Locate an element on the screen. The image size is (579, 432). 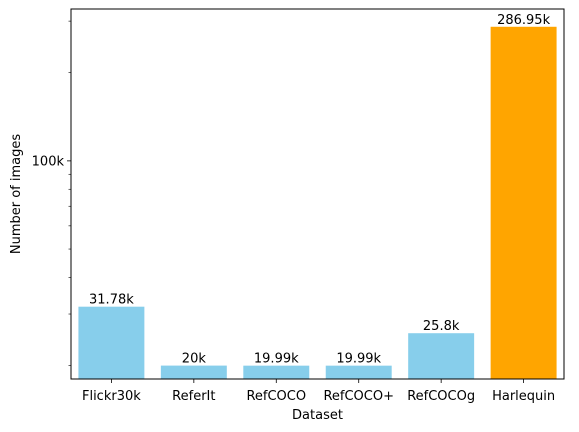
bar-value-label: 20k is located at coordinates (194, 359).